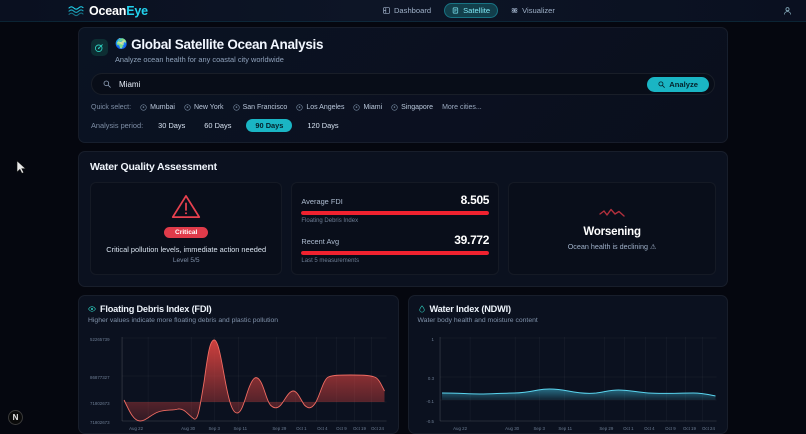 The width and height of the screenshot is (806, 434). I want to click on fdi-ytick-1: 86877327, so click(100, 377).